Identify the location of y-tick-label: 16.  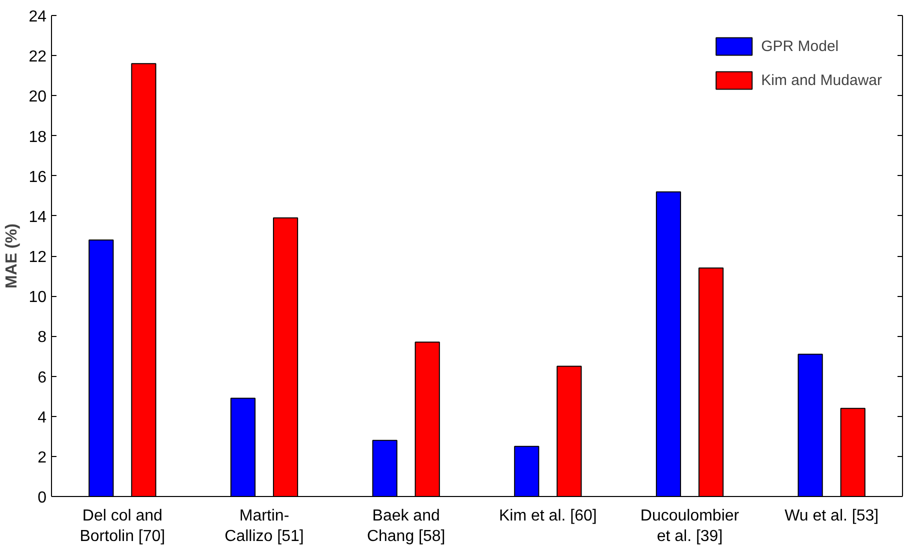
(37, 177).